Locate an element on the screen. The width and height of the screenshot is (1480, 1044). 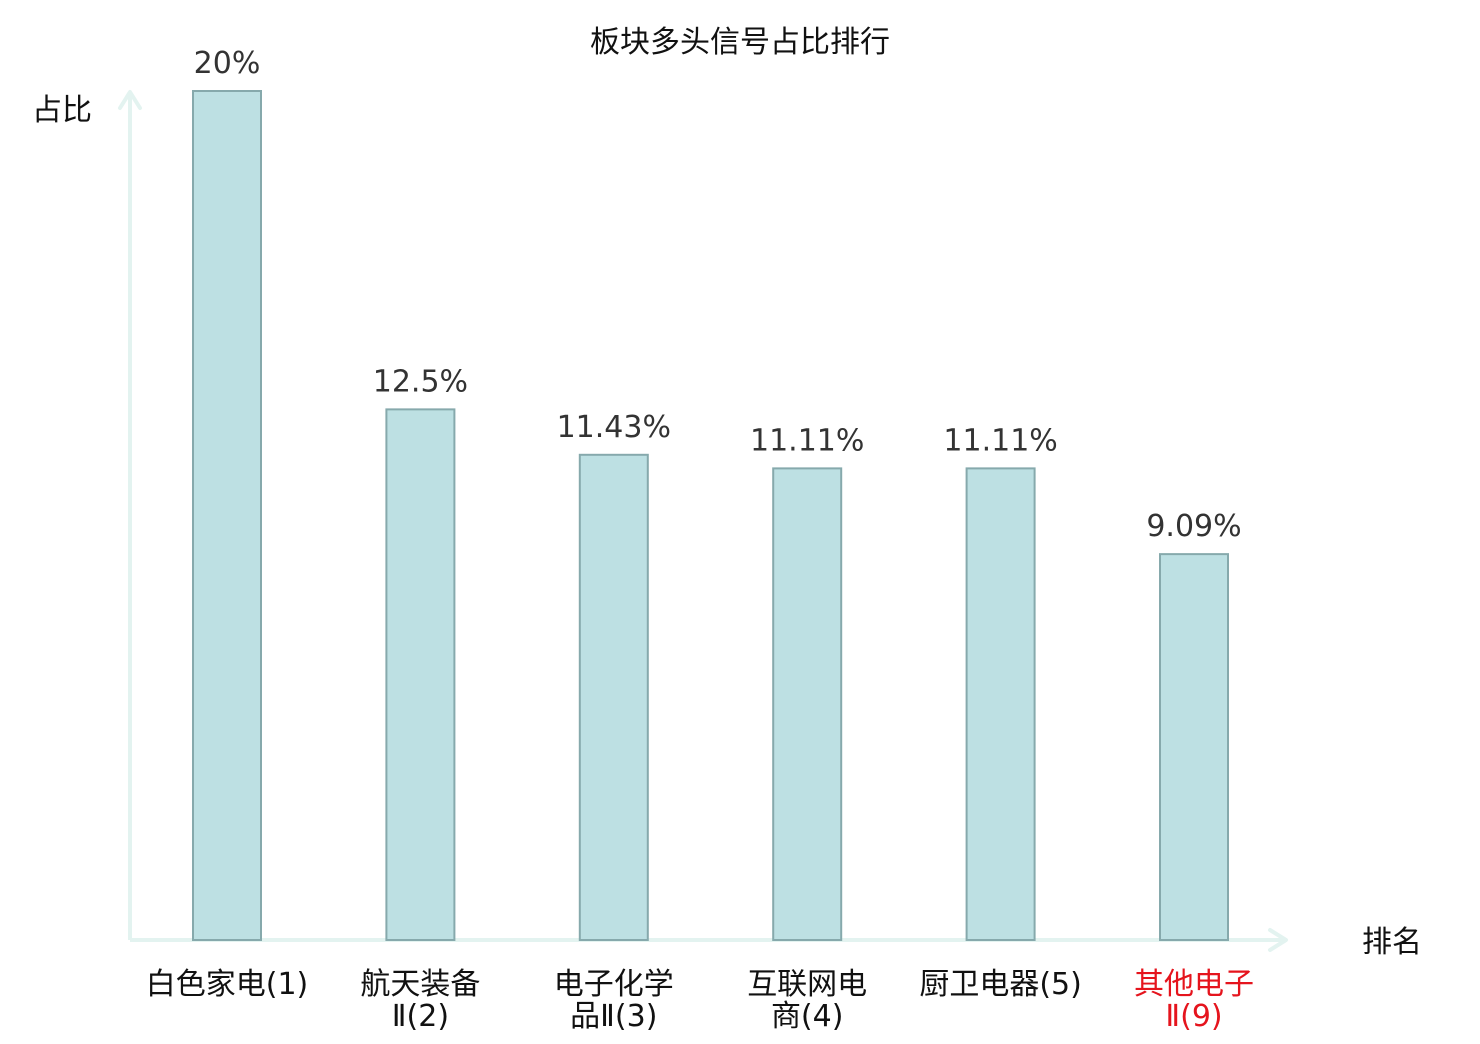
category-label: Ⅱ(9) is located at coordinates (1193, 1016).